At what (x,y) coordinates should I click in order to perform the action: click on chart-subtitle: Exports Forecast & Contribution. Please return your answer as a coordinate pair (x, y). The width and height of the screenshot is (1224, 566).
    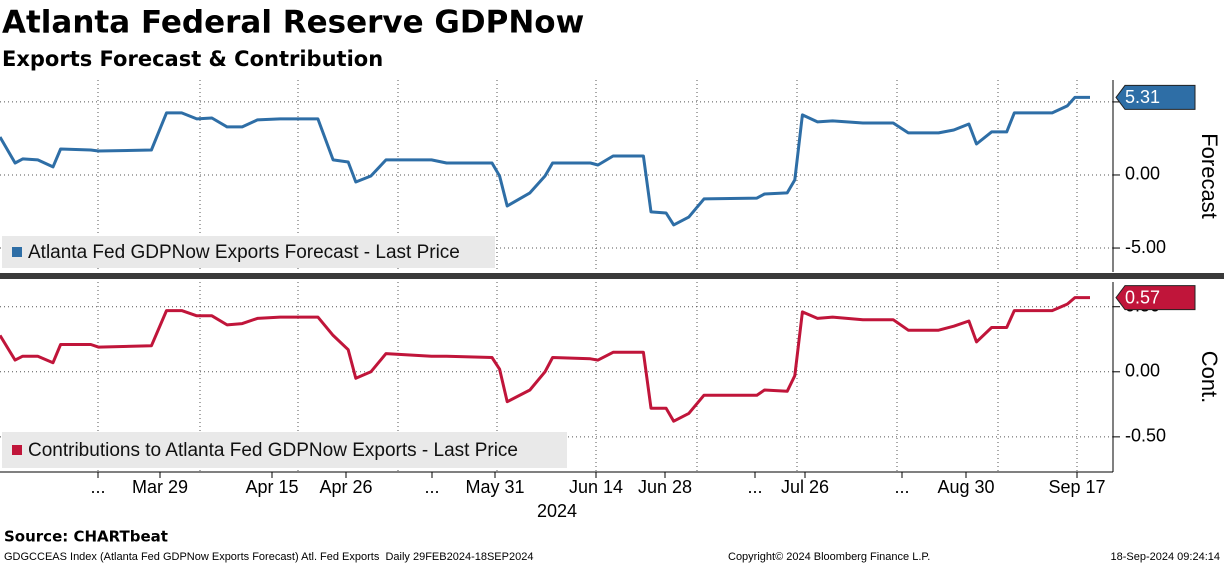
    Looking at the image, I should click on (192, 59).